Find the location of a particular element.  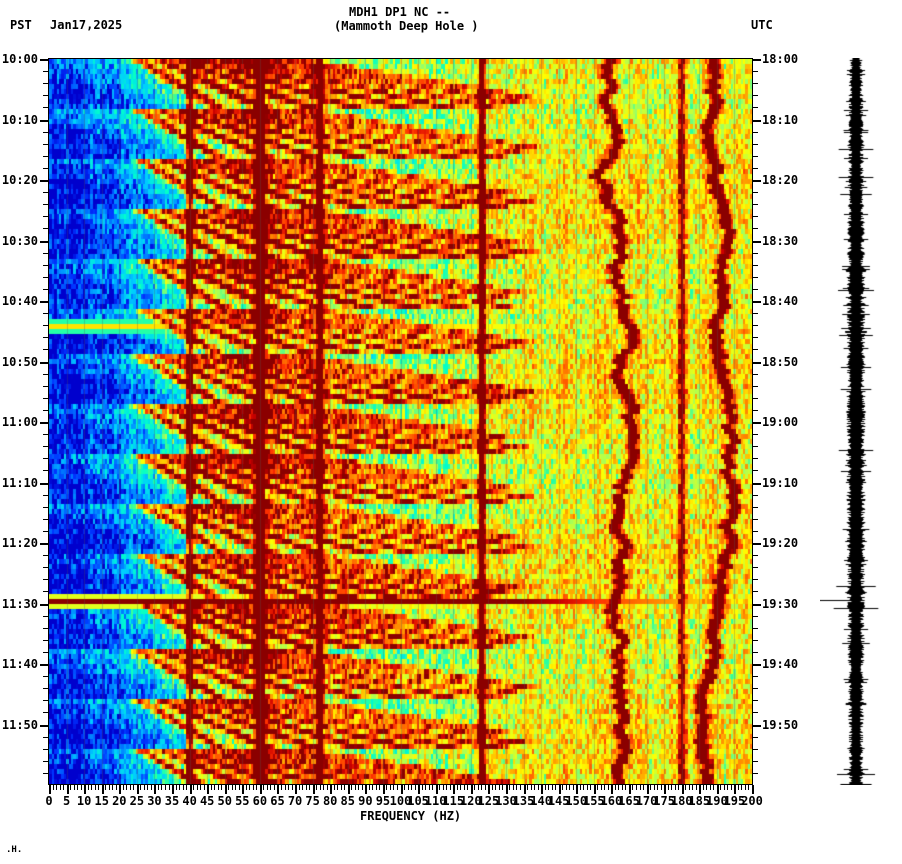

station-title: MDH1 DP1 NC -- is located at coordinates (400, 12).